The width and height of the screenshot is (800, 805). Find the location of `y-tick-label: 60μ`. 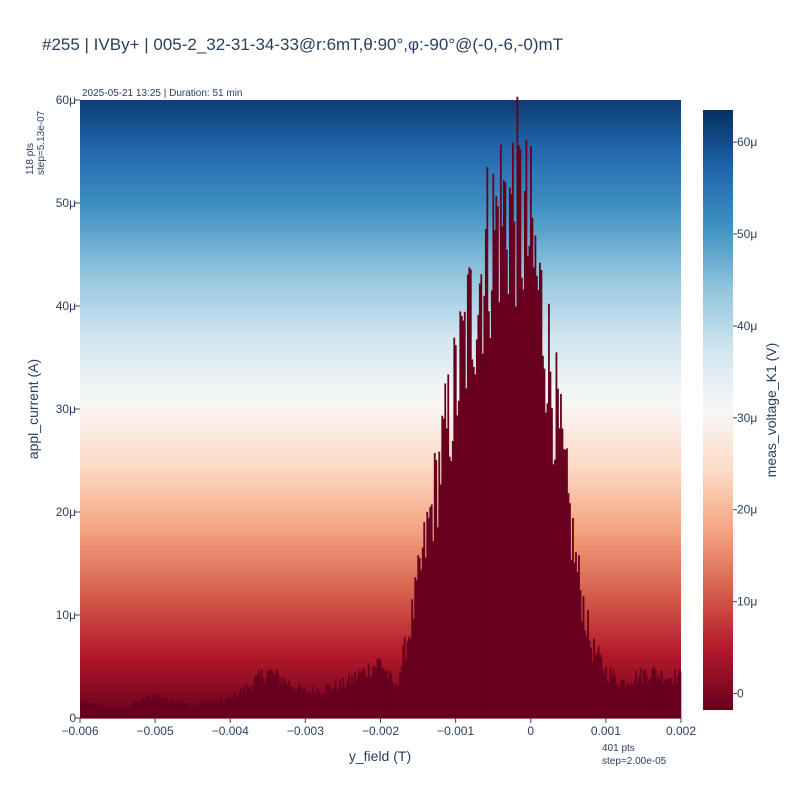

y-tick-label: 60μ is located at coordinates (66, 100).